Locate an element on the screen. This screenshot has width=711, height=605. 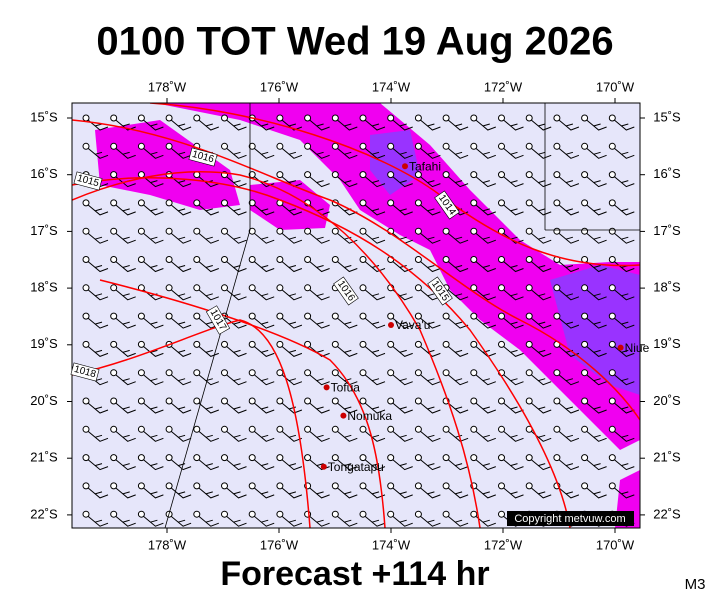
lat-label: 17˚S is located at coordinates (44, 230).